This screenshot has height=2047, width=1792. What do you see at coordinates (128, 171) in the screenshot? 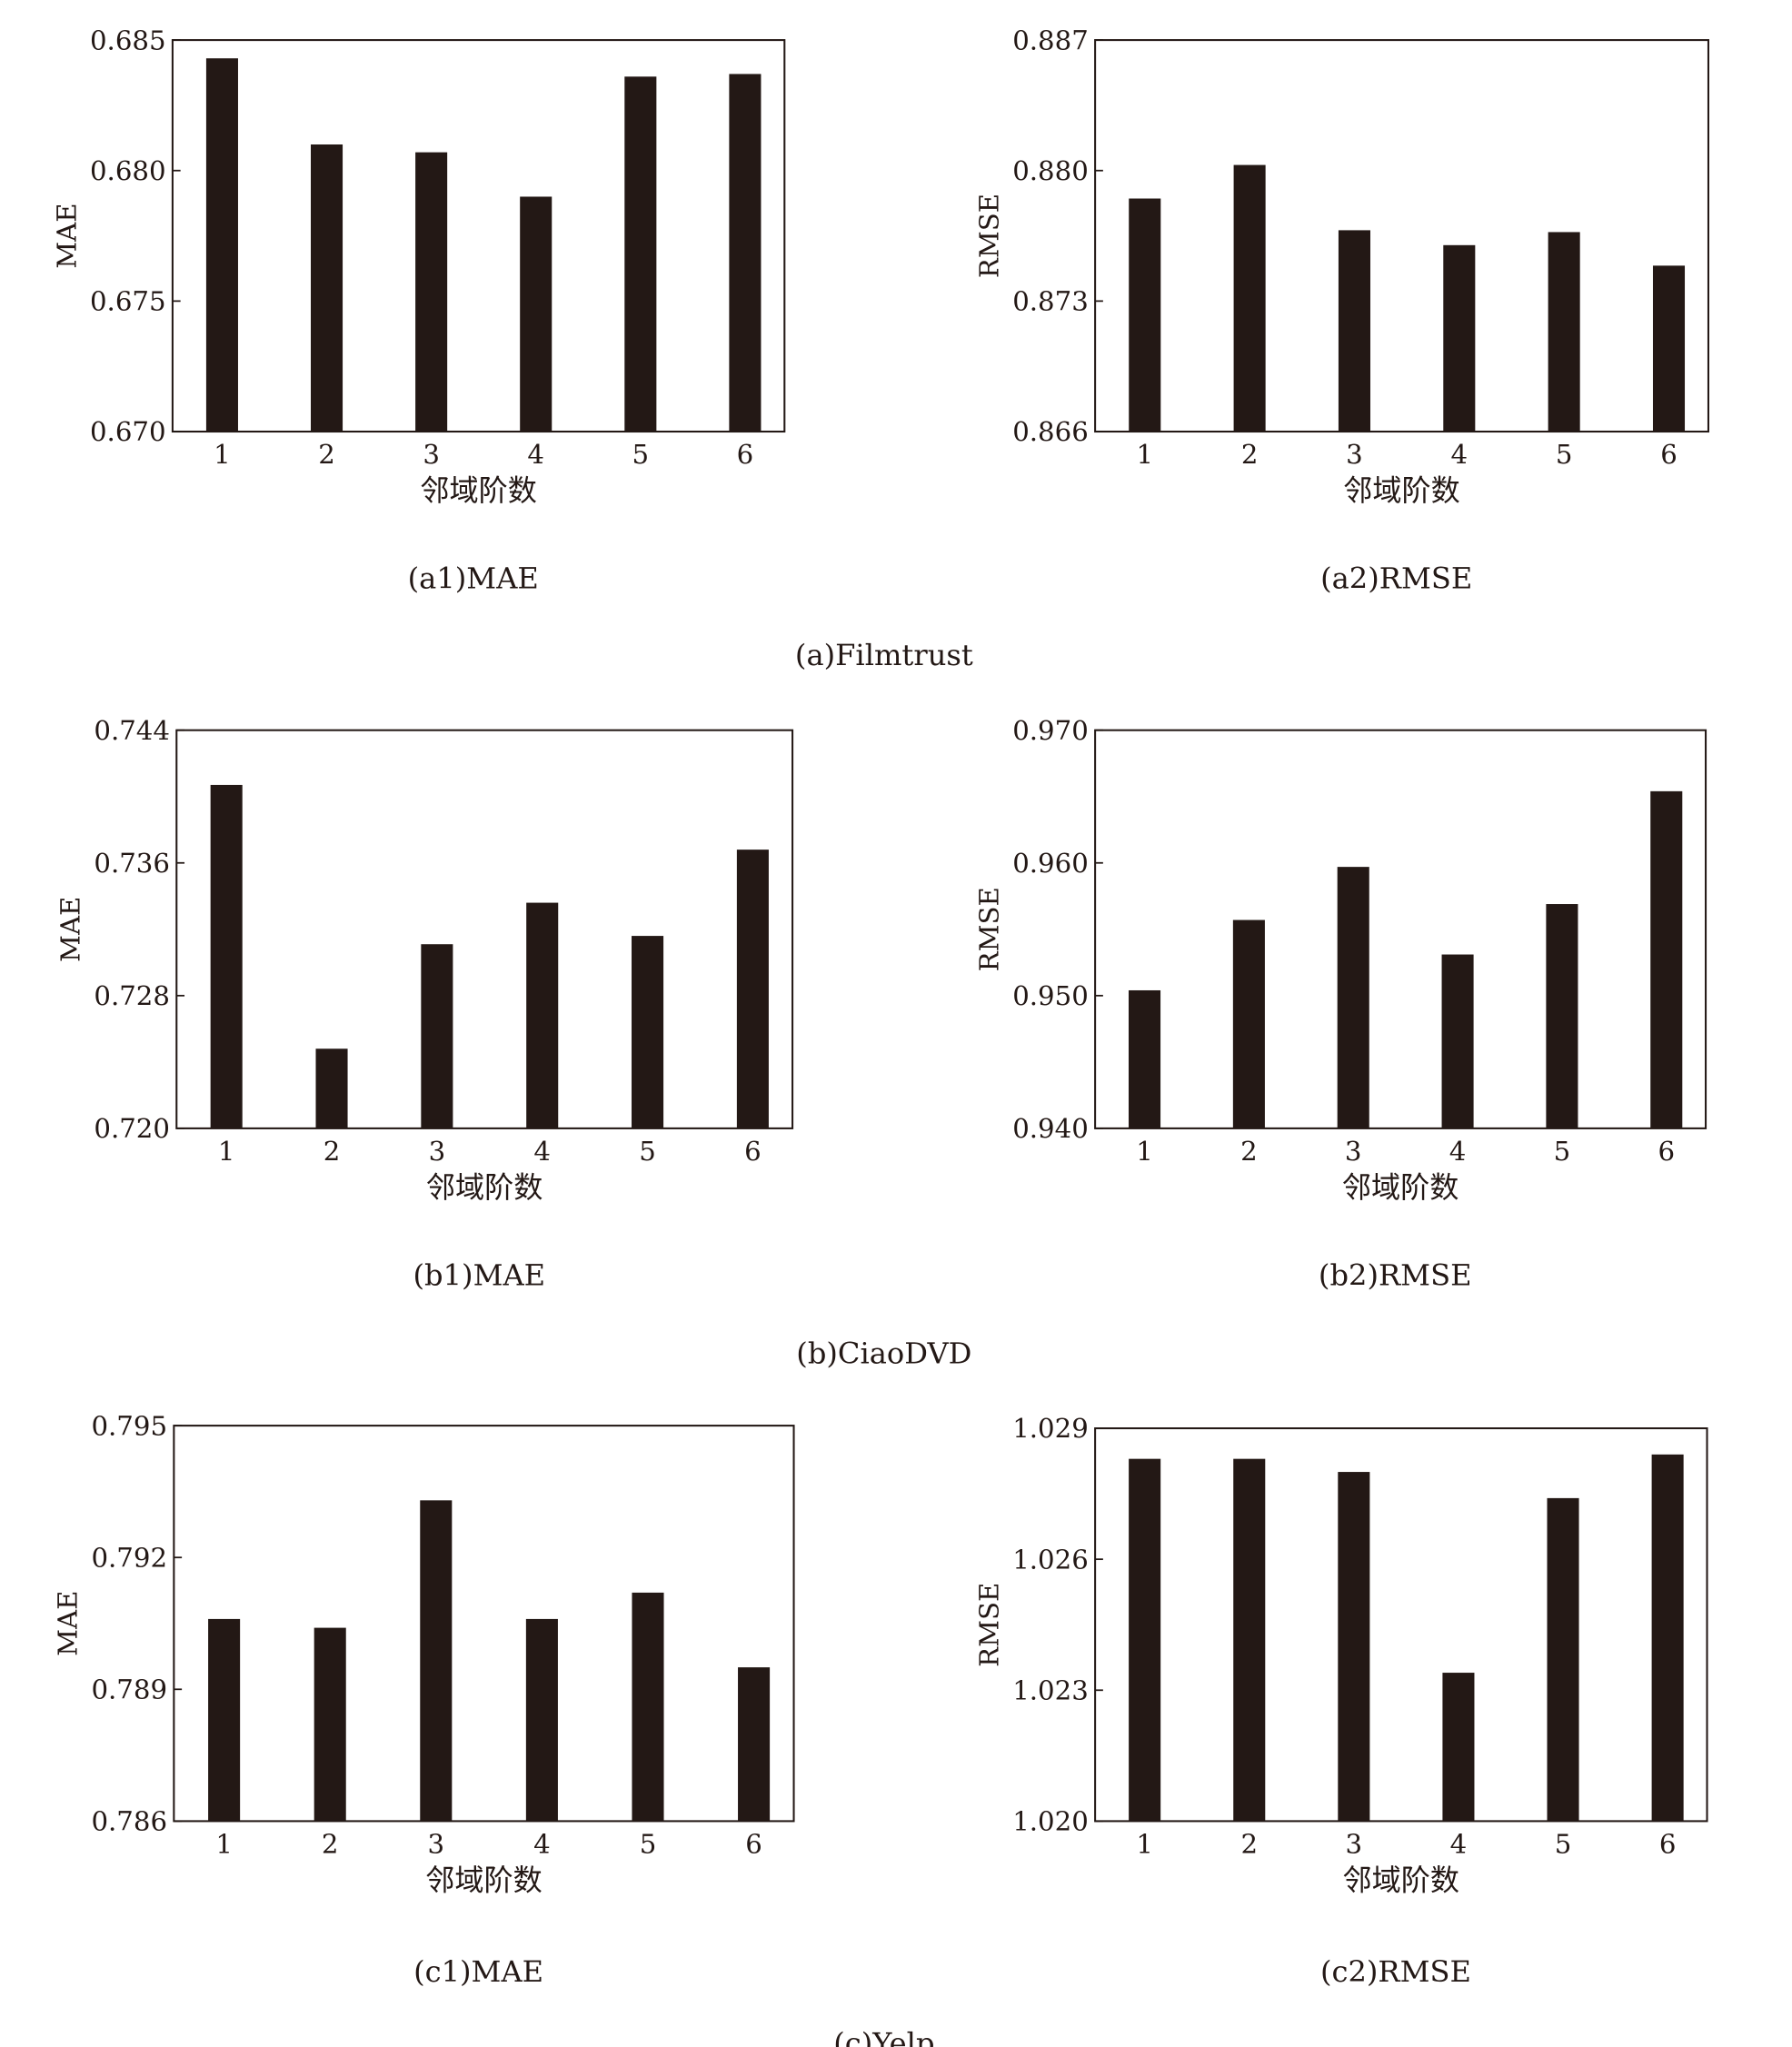
I see `y-tick-label: 0.680` at bounding box center [128, 171].